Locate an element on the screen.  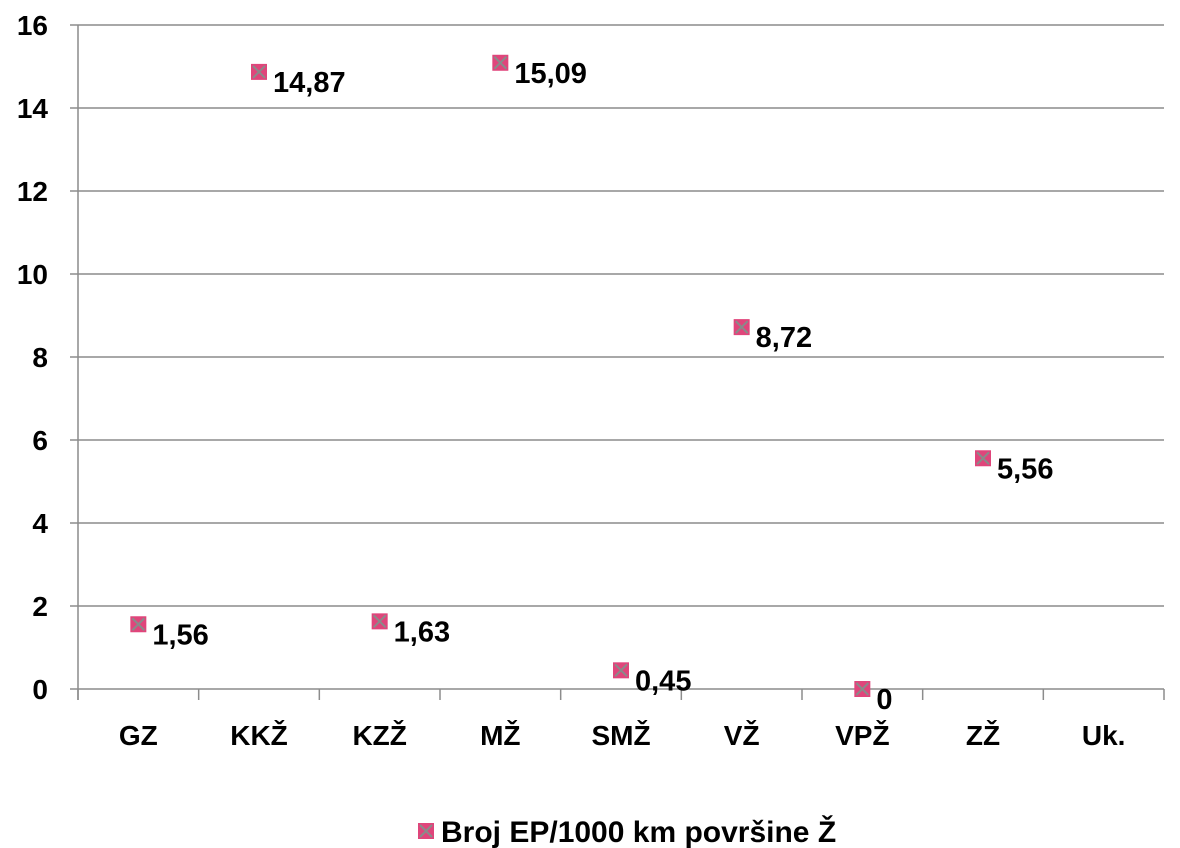
x-tick-label: VŽ is located at coordinates (742, 735).